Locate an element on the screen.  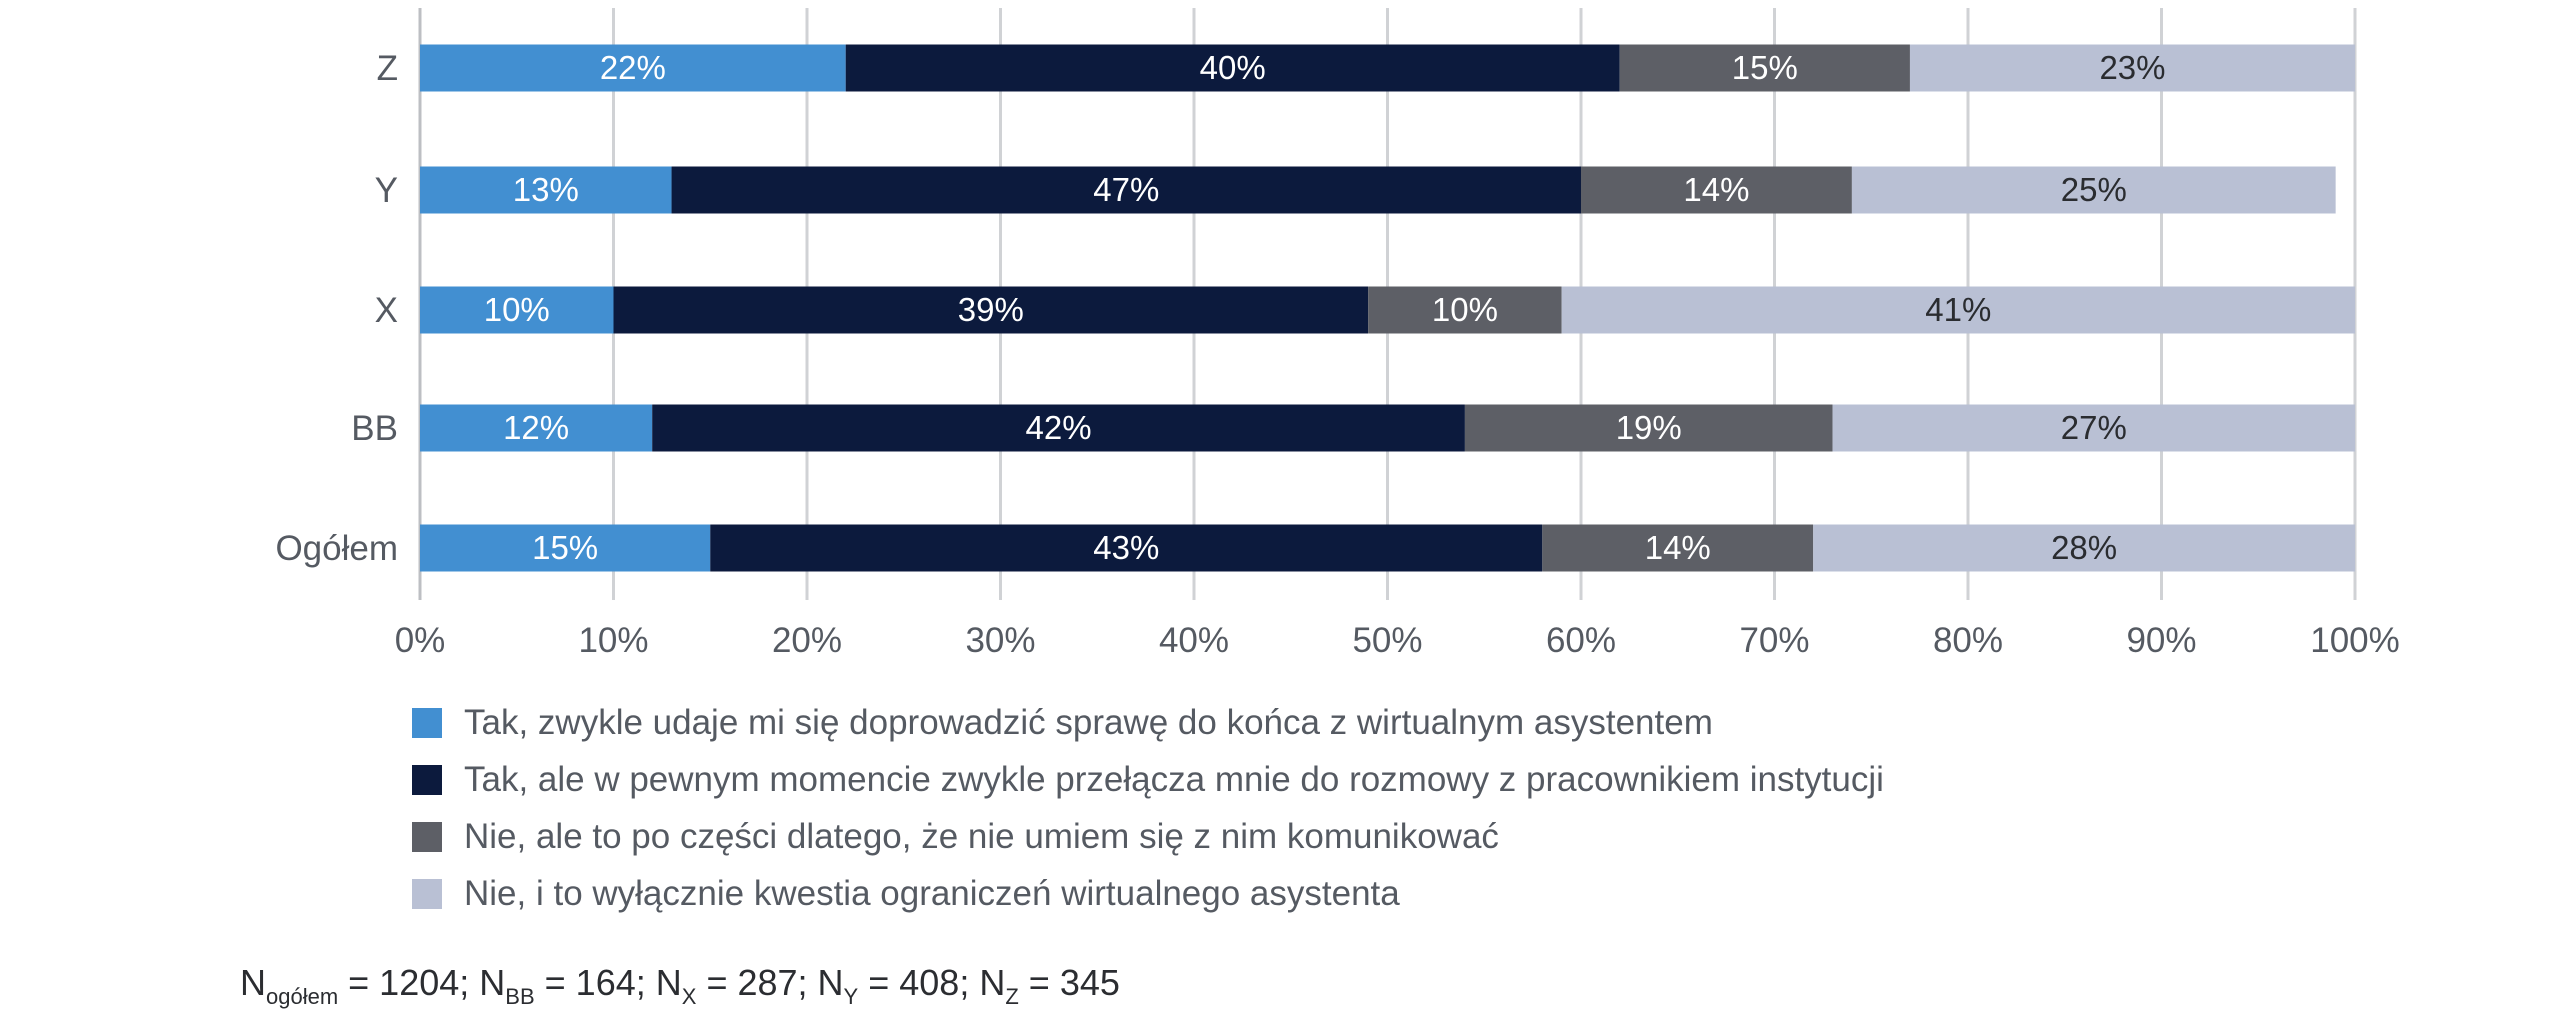
footnote-part: NZ = 345 is located at coordinates (1049, 985).